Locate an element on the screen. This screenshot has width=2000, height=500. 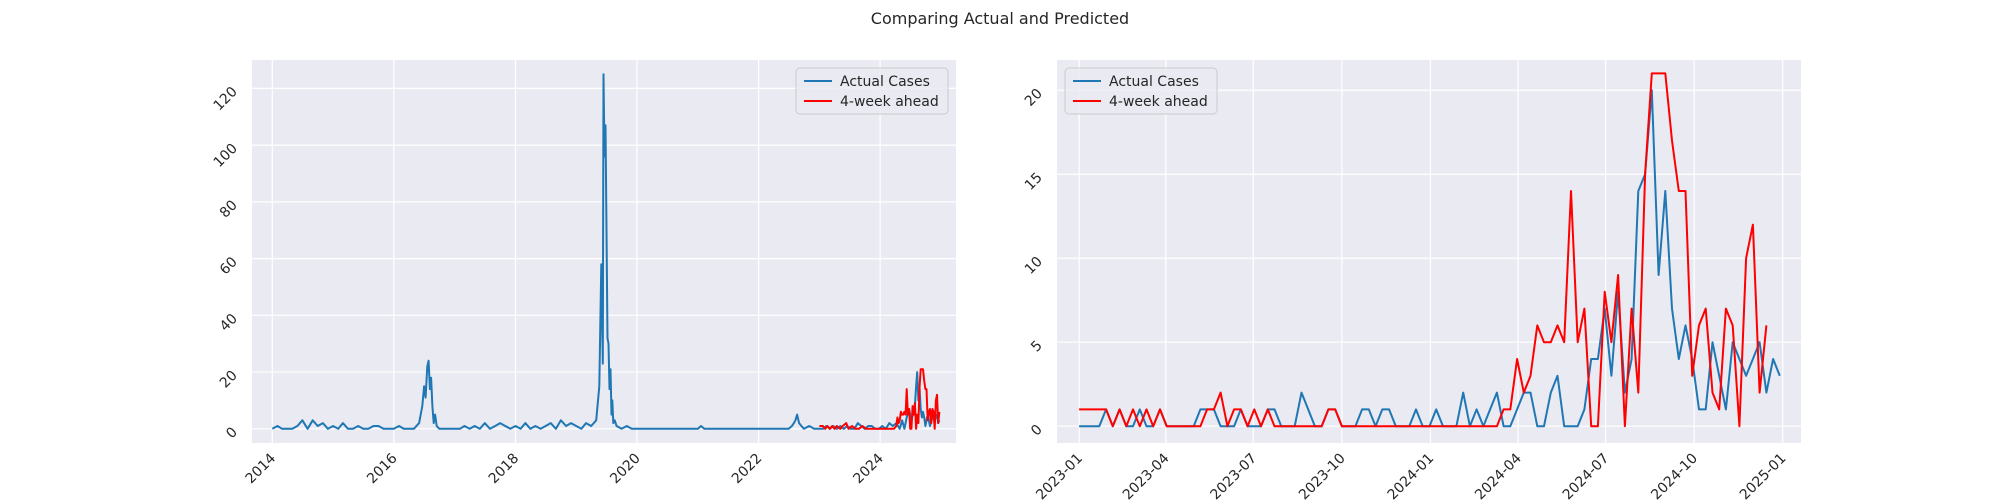
right-legend-box is located at coordinates (1141, 91).